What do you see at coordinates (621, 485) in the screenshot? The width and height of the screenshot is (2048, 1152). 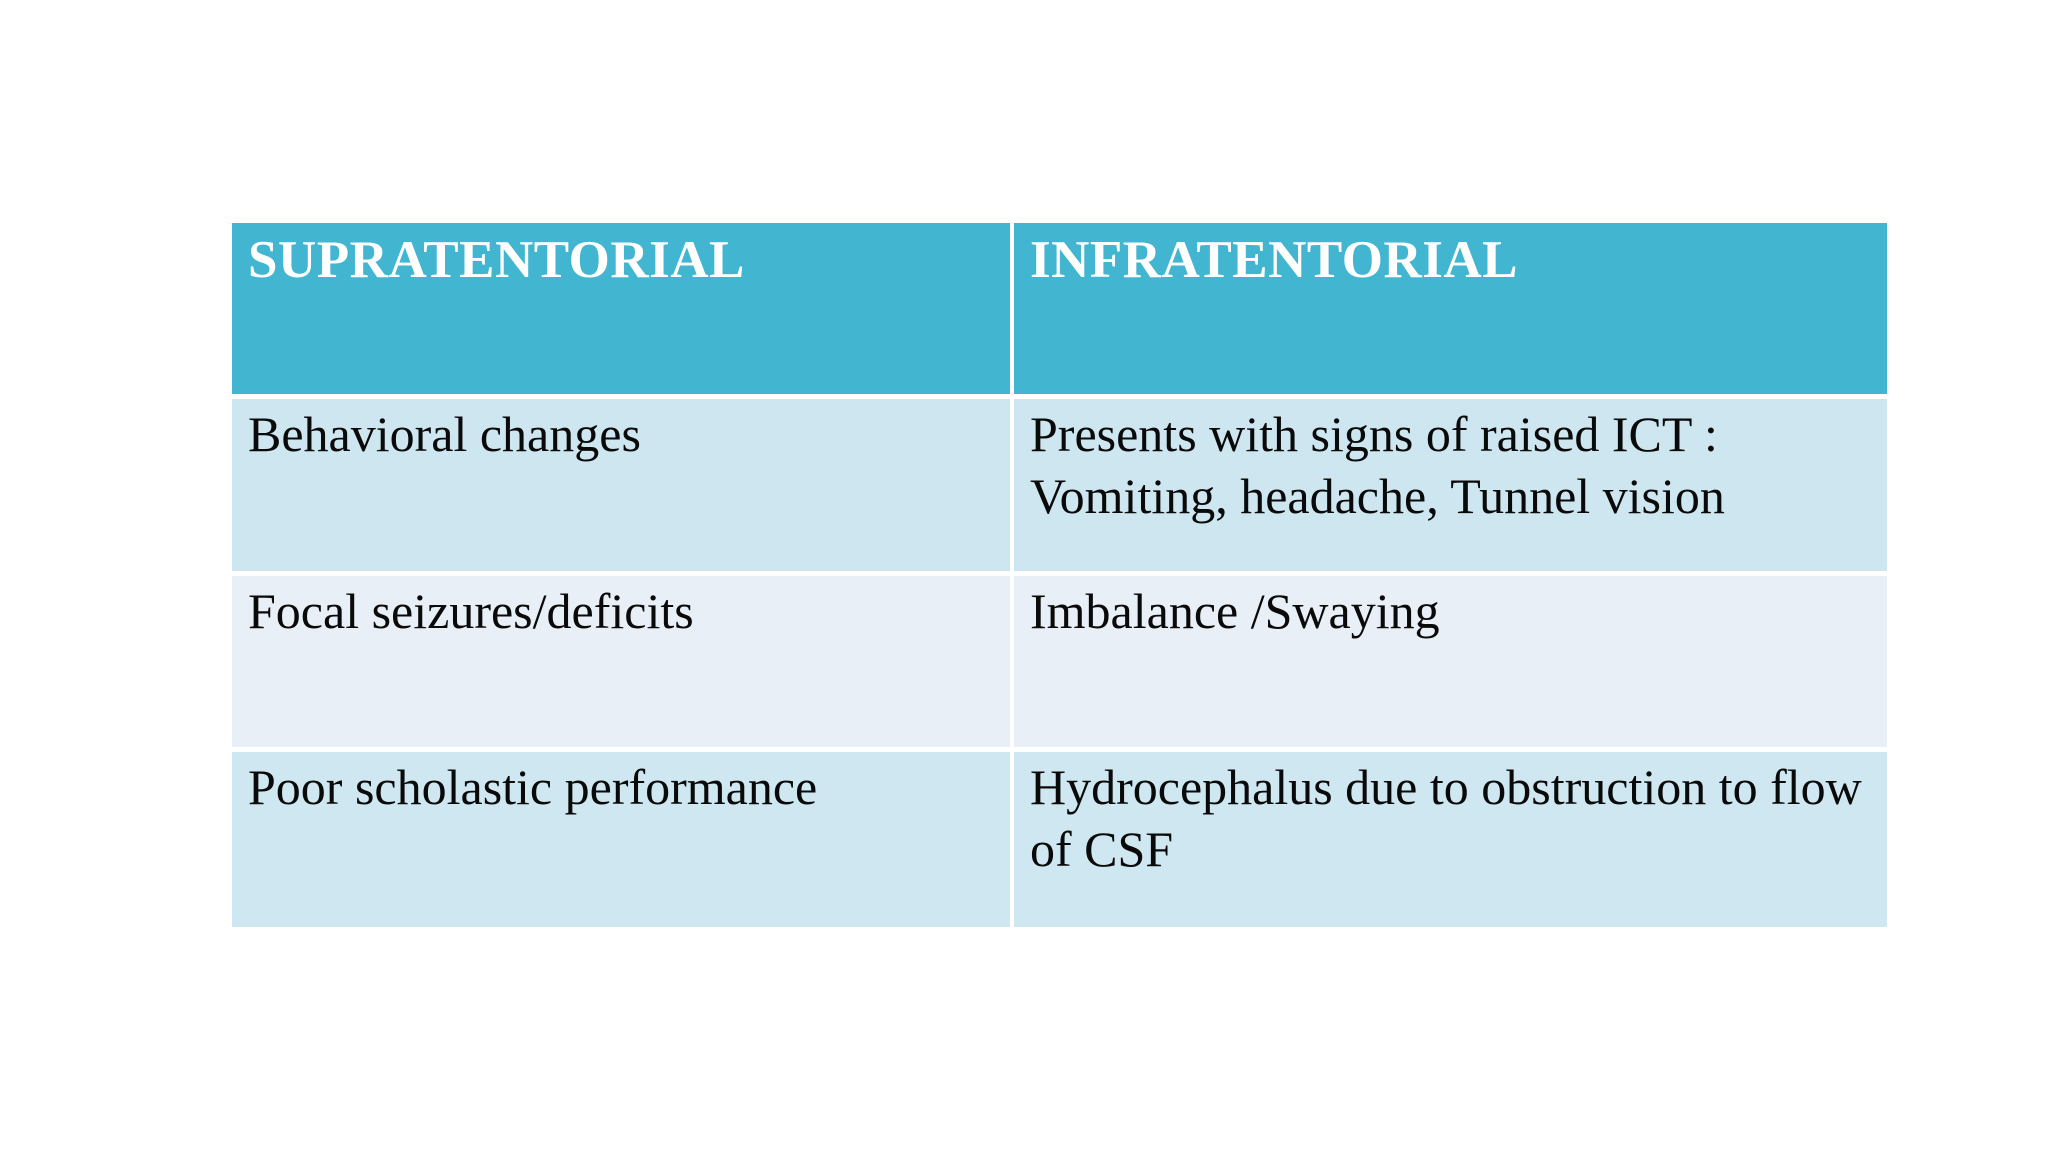 I see `table-cell-supratentorial-behavioral-changes: Behavioral changes` at bounding box center [621, 485].